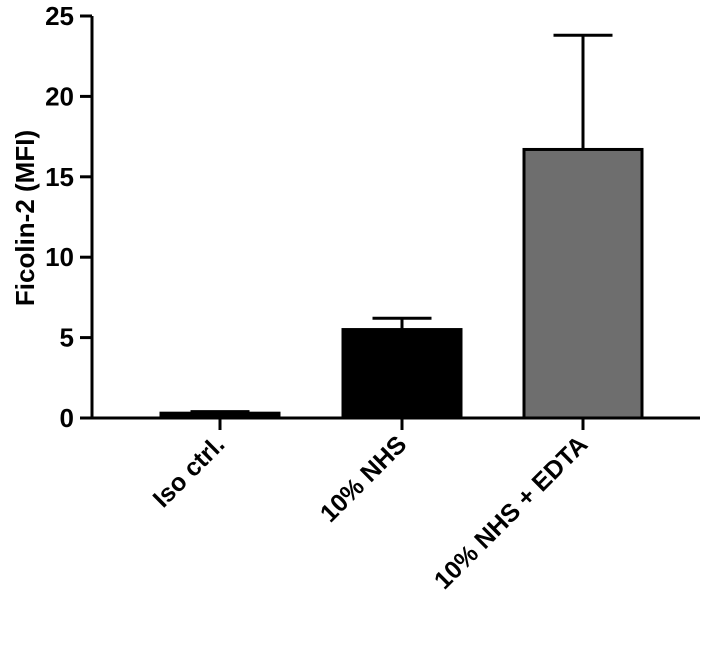 The height and width of the screenshot is (652, 710). Describe the element at coordinates (59, 16) in the screenshot. I see `y-tick-label-5: 25` at that location.